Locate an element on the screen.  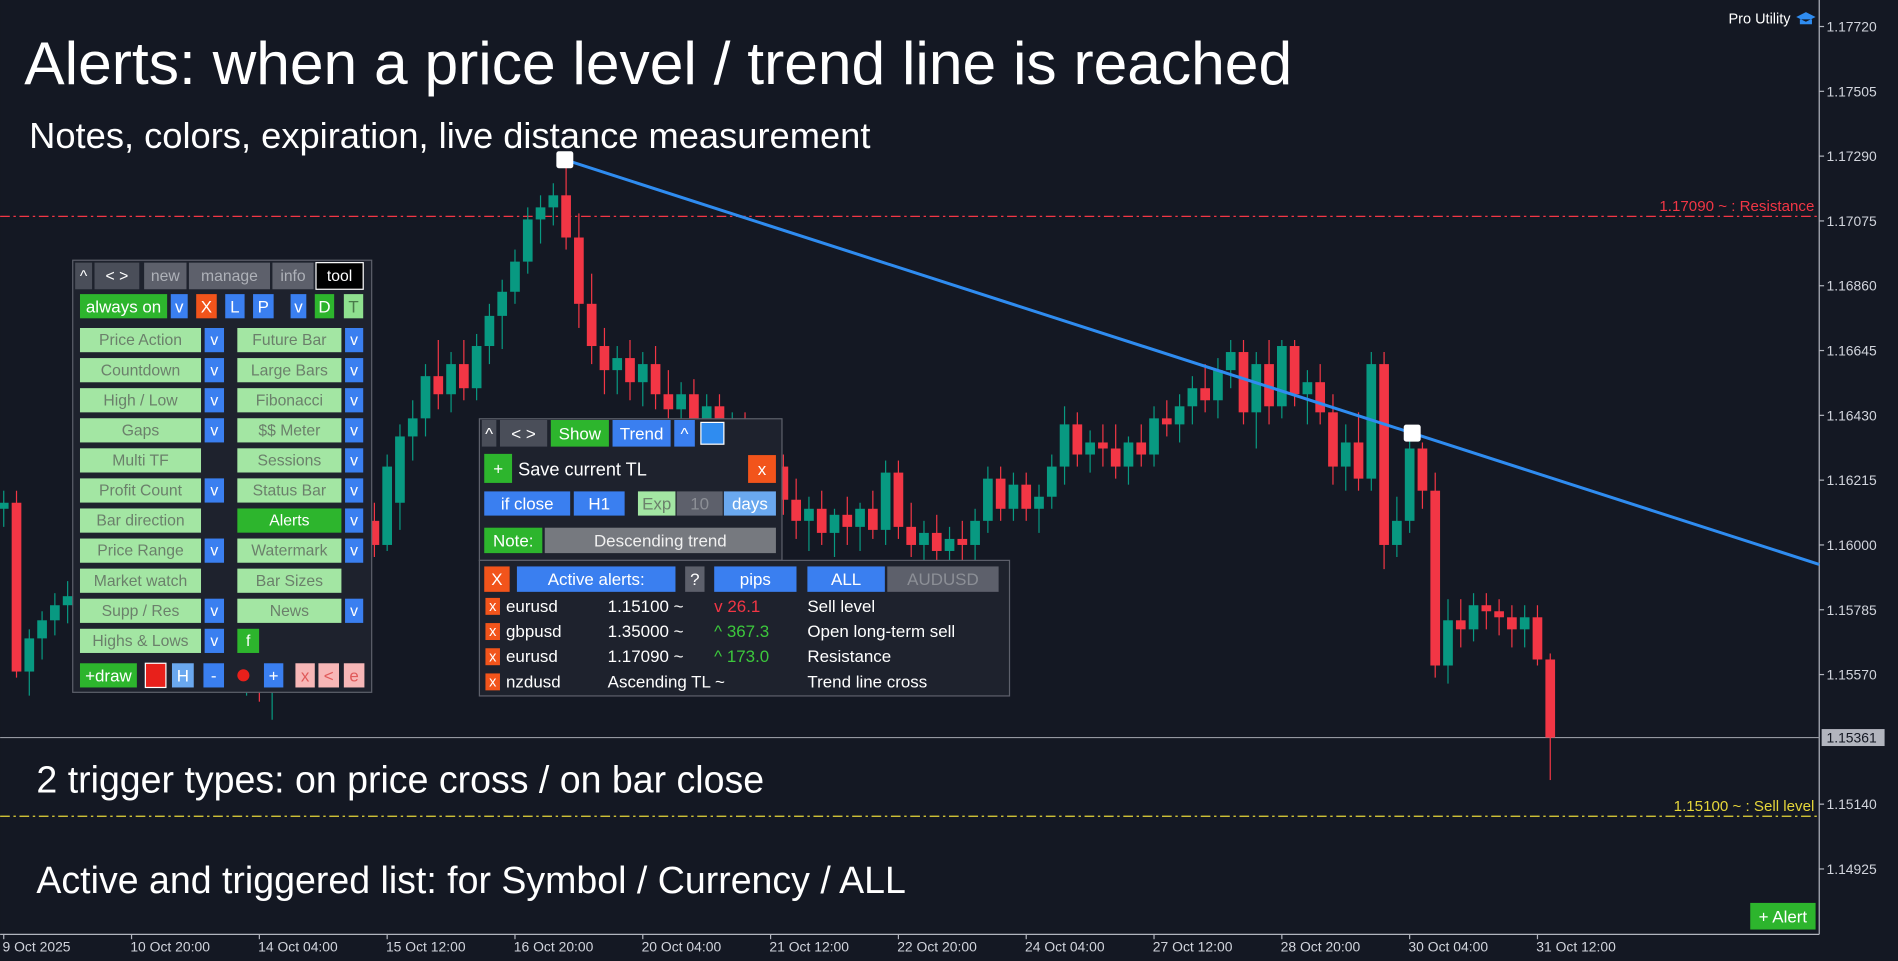
feature-button-label: Gaps is located at coordinates (141, 430).